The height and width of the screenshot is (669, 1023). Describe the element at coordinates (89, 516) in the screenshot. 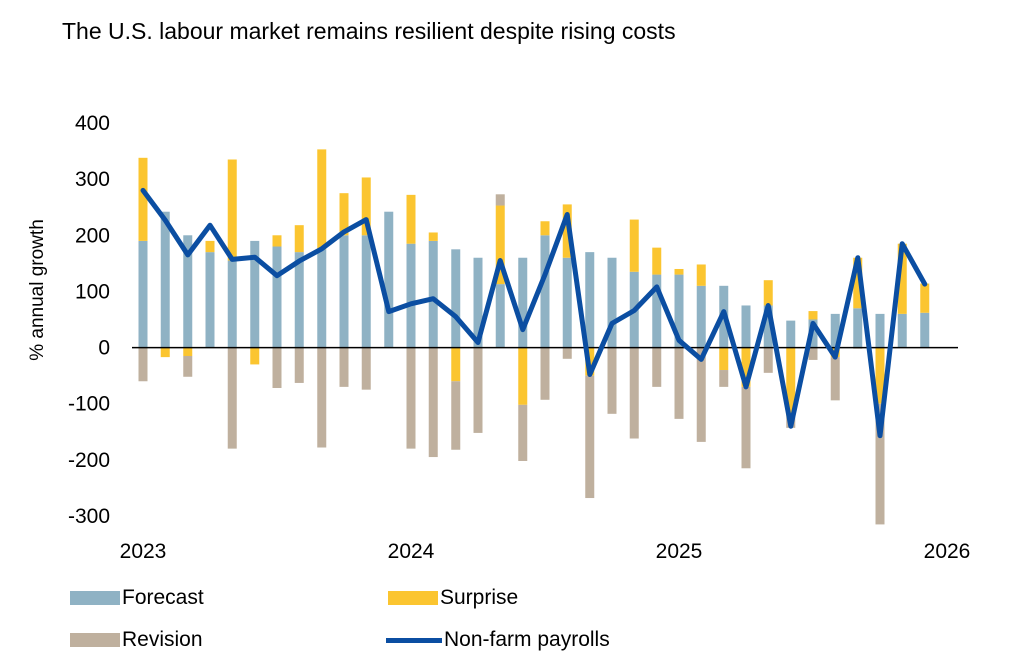

I see `y-tick-label: -300` at that location.